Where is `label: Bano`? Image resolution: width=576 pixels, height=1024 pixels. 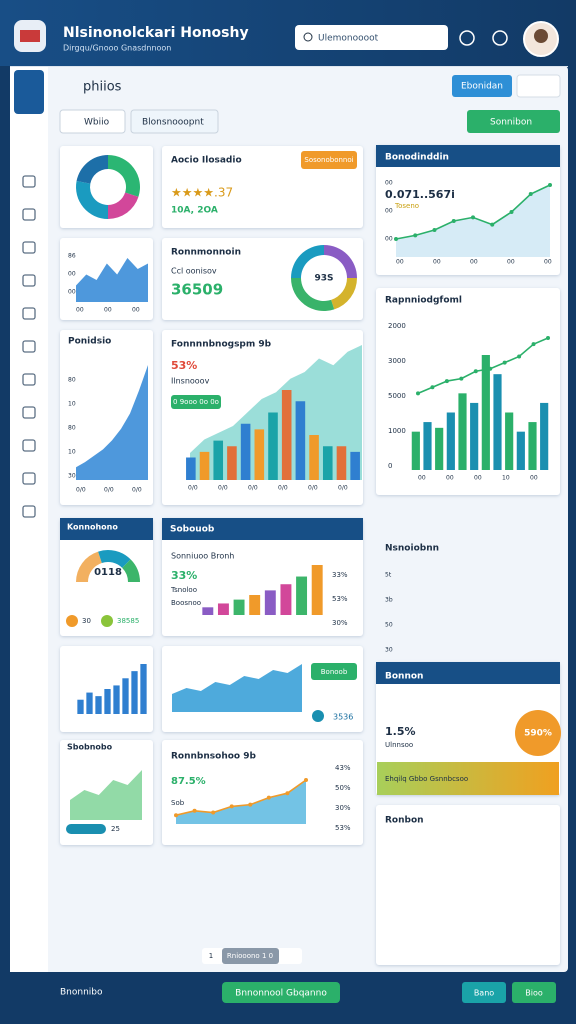 label: Bano is located at coordinates (484, 993).